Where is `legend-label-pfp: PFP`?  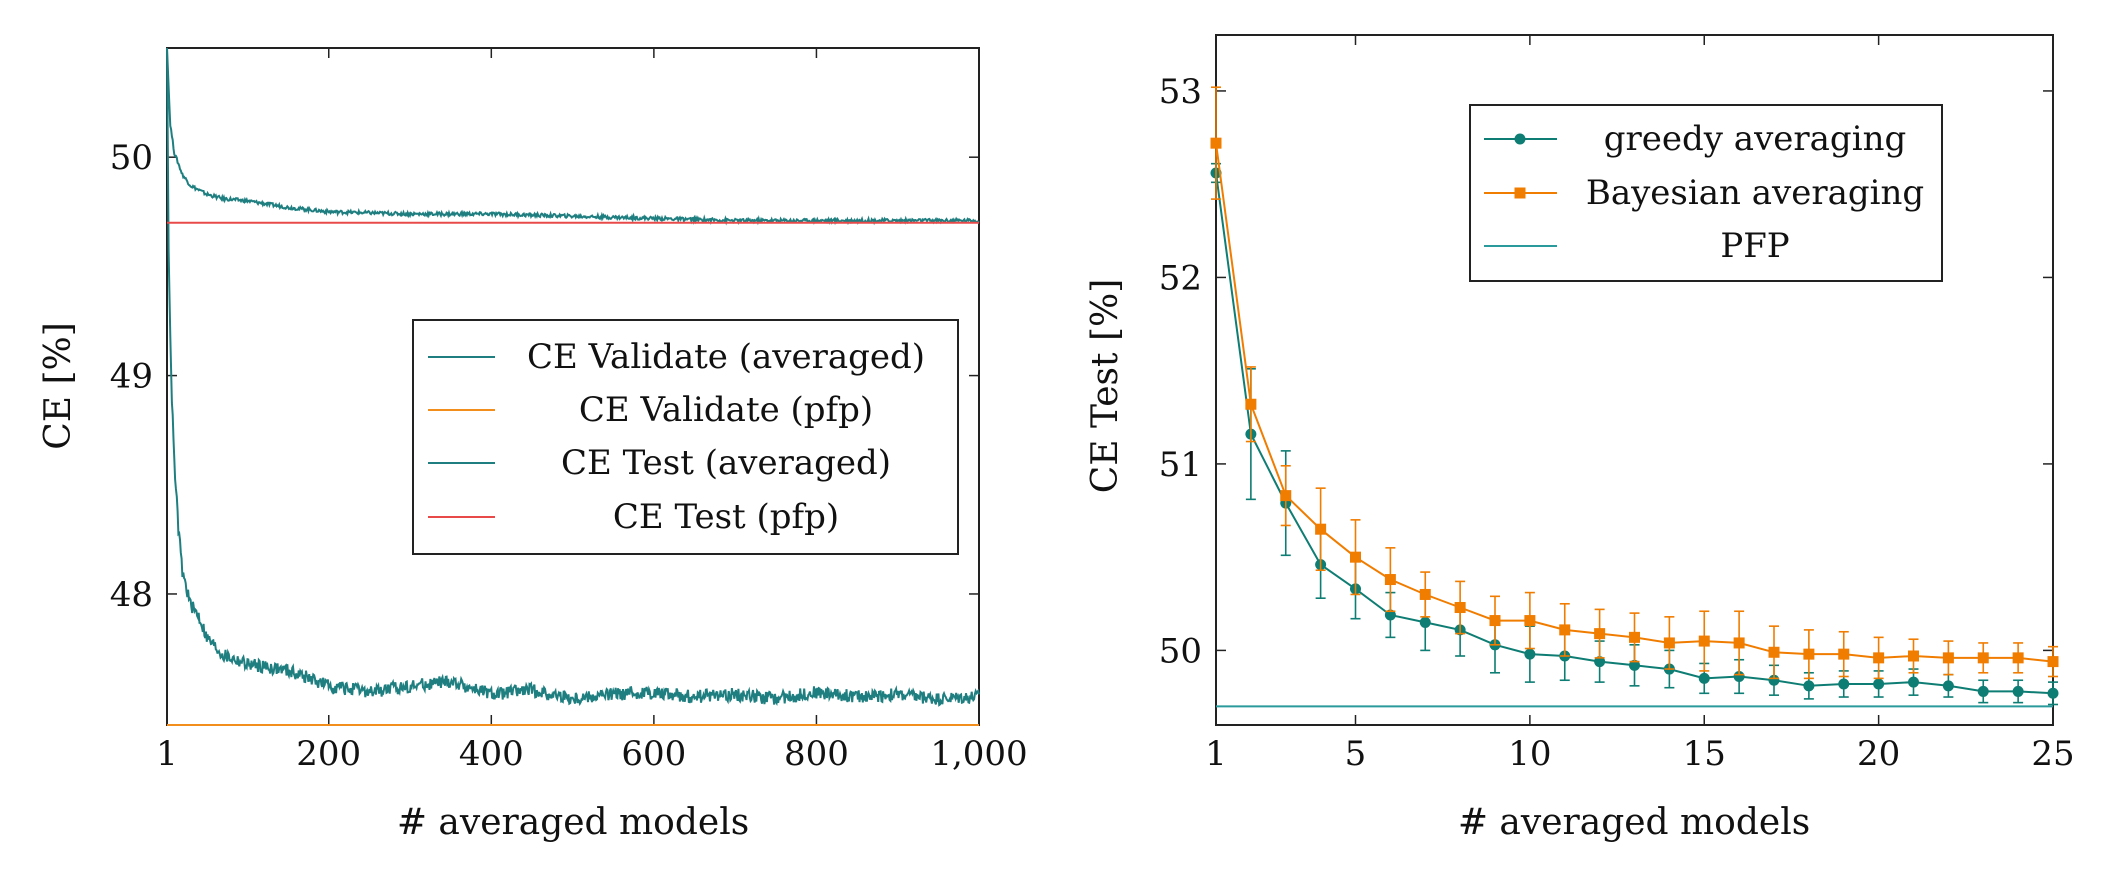
legend-label-pfp: PFP is located at coordinates (1754, 246).